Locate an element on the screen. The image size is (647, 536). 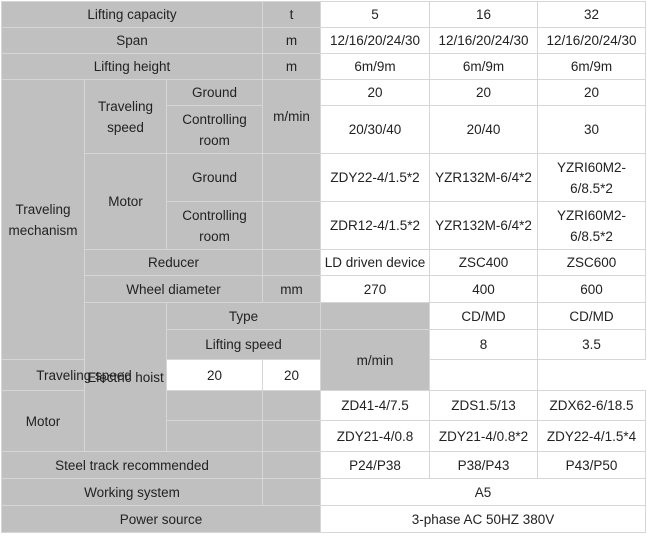
row-label: Power source is located at coordinates (161, 519).